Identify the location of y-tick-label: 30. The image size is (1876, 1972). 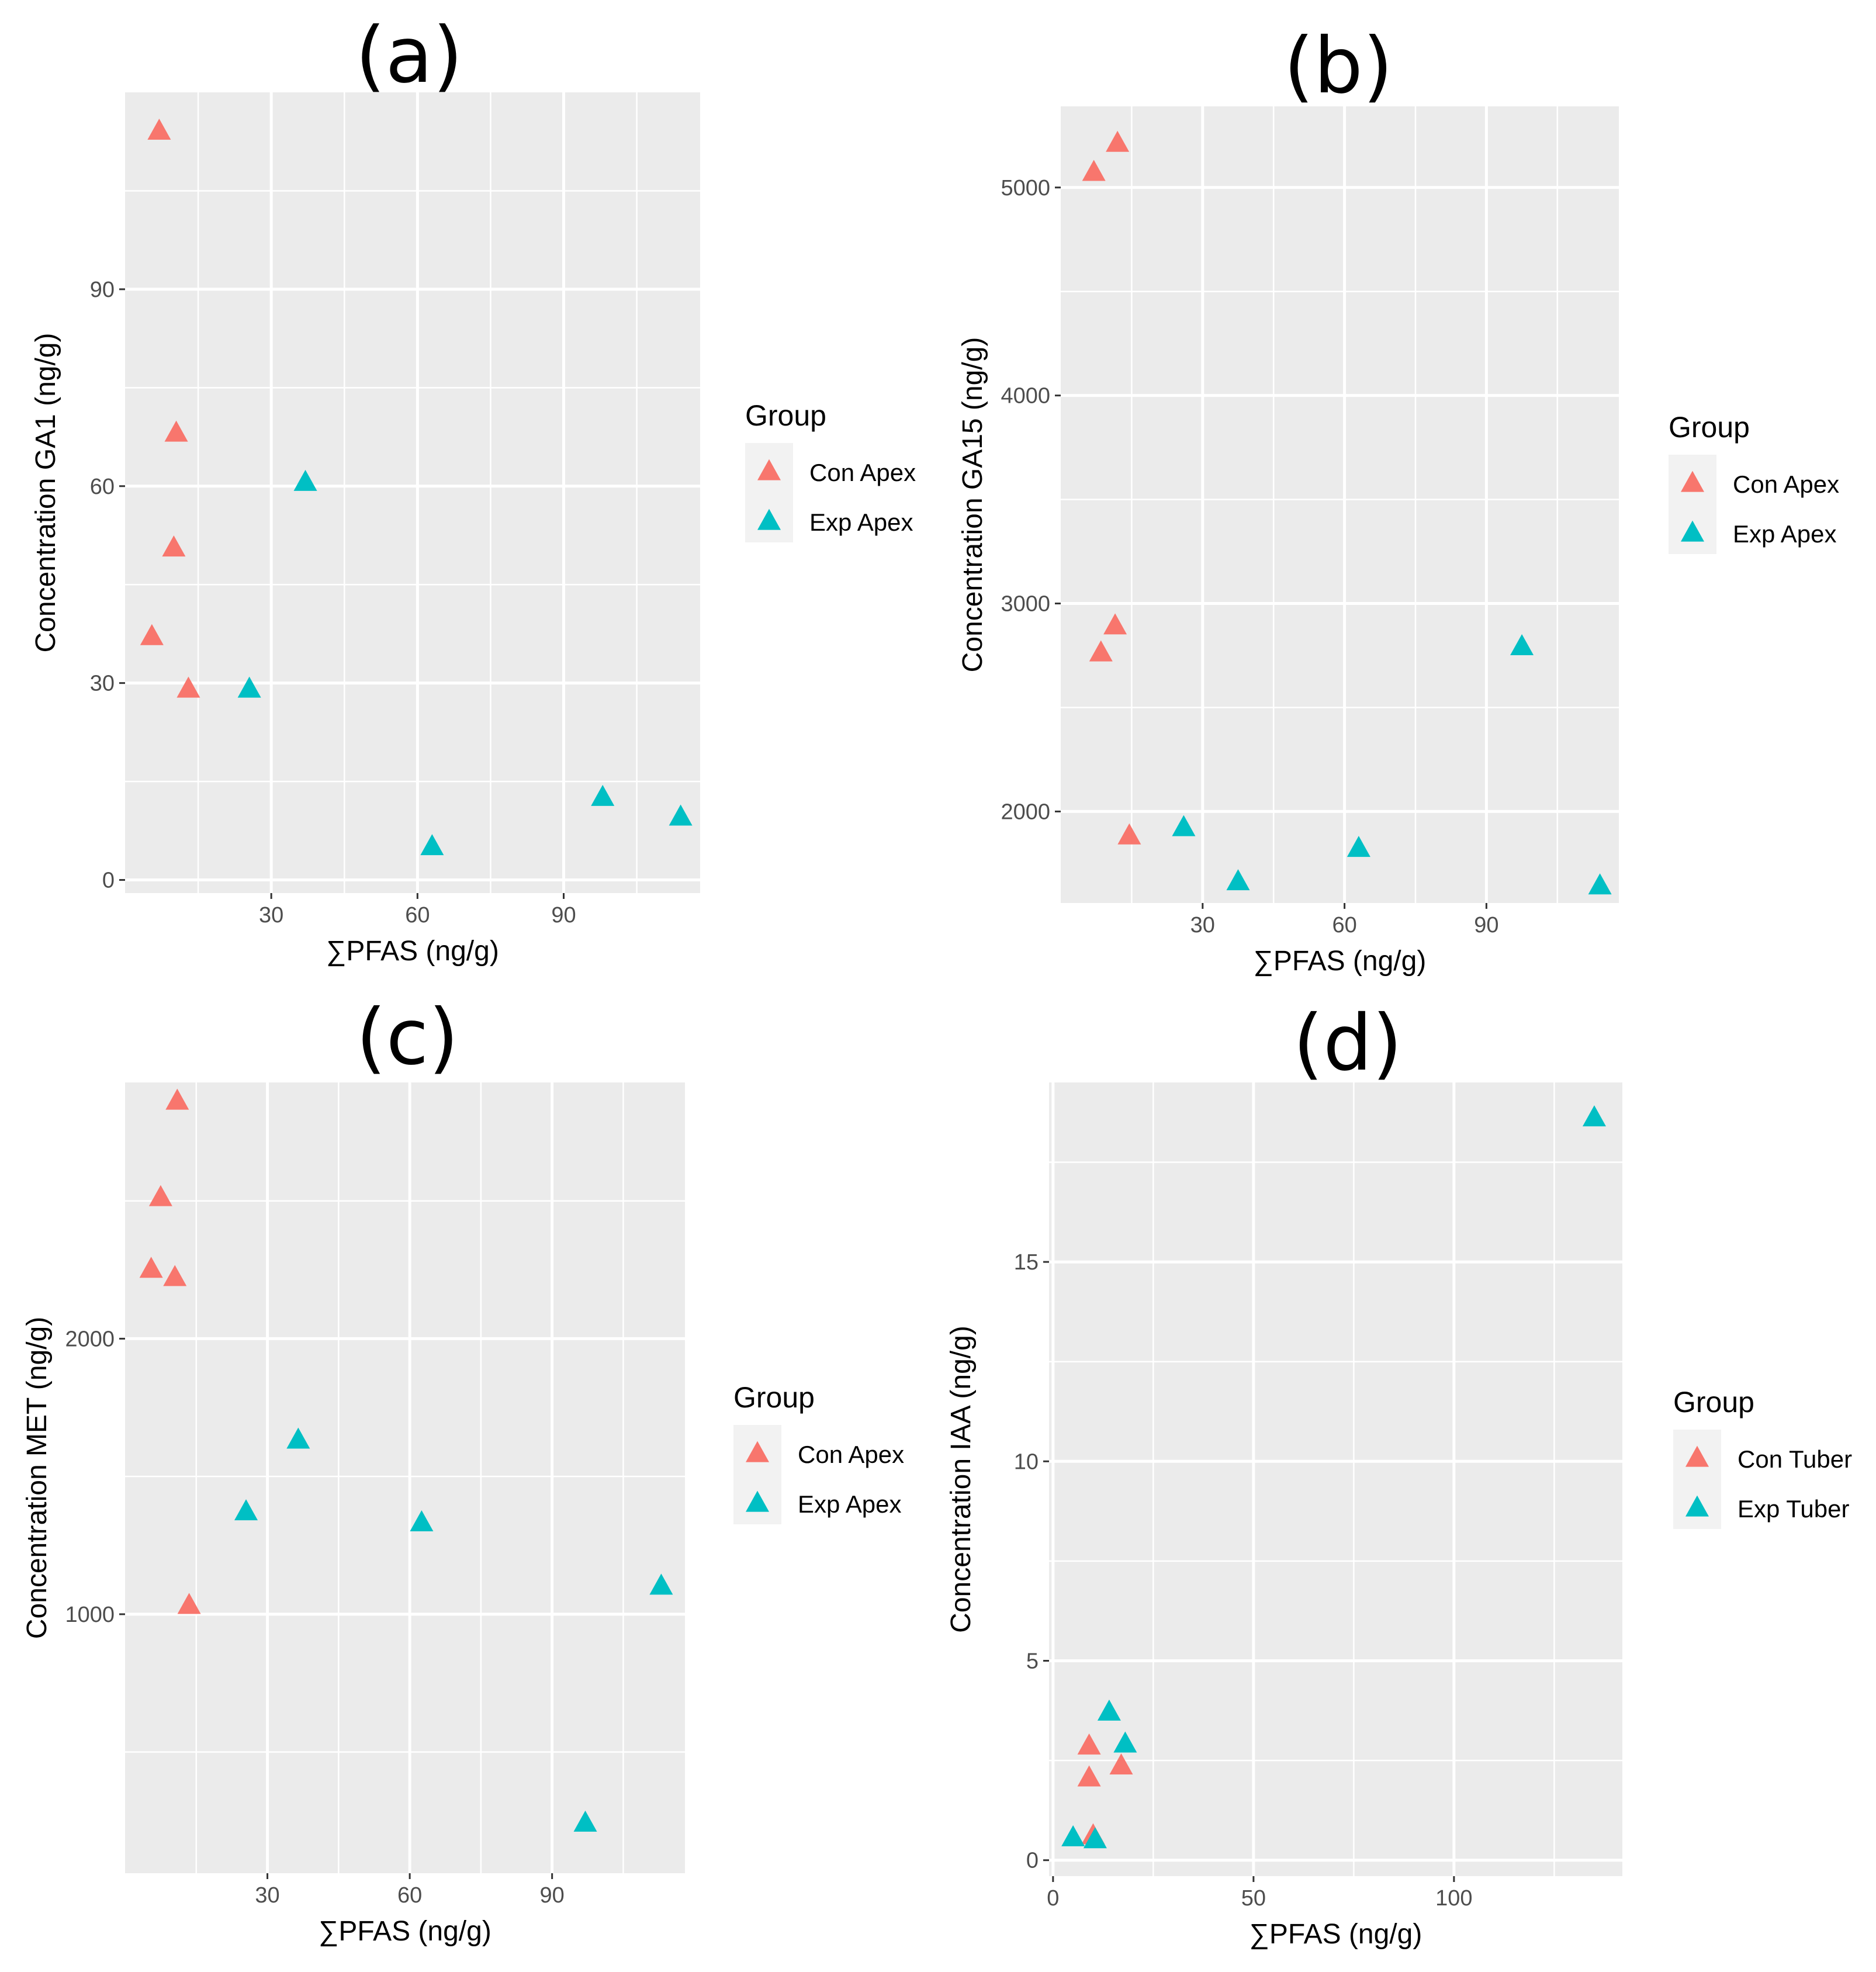
(102, 684).